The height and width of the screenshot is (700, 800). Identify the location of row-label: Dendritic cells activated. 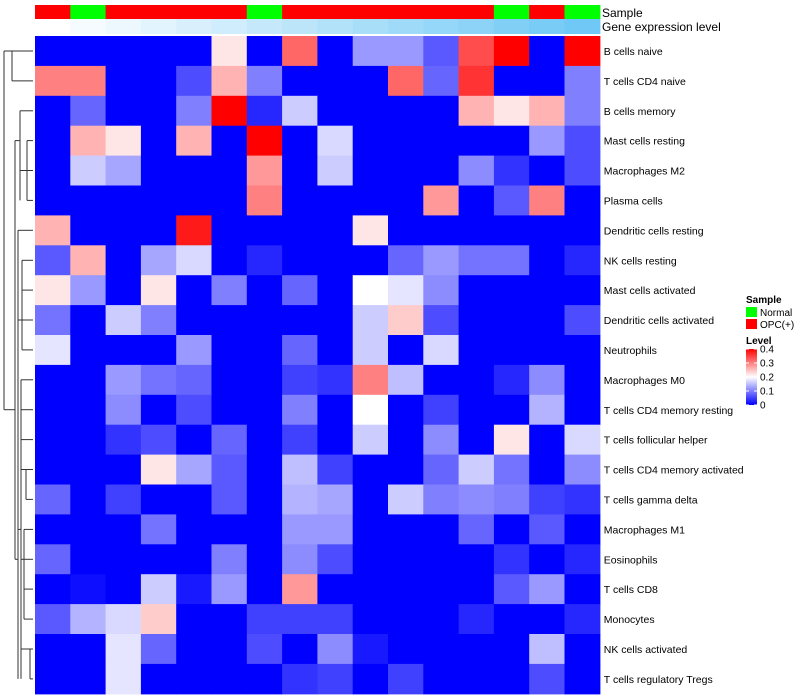
(659, 321).